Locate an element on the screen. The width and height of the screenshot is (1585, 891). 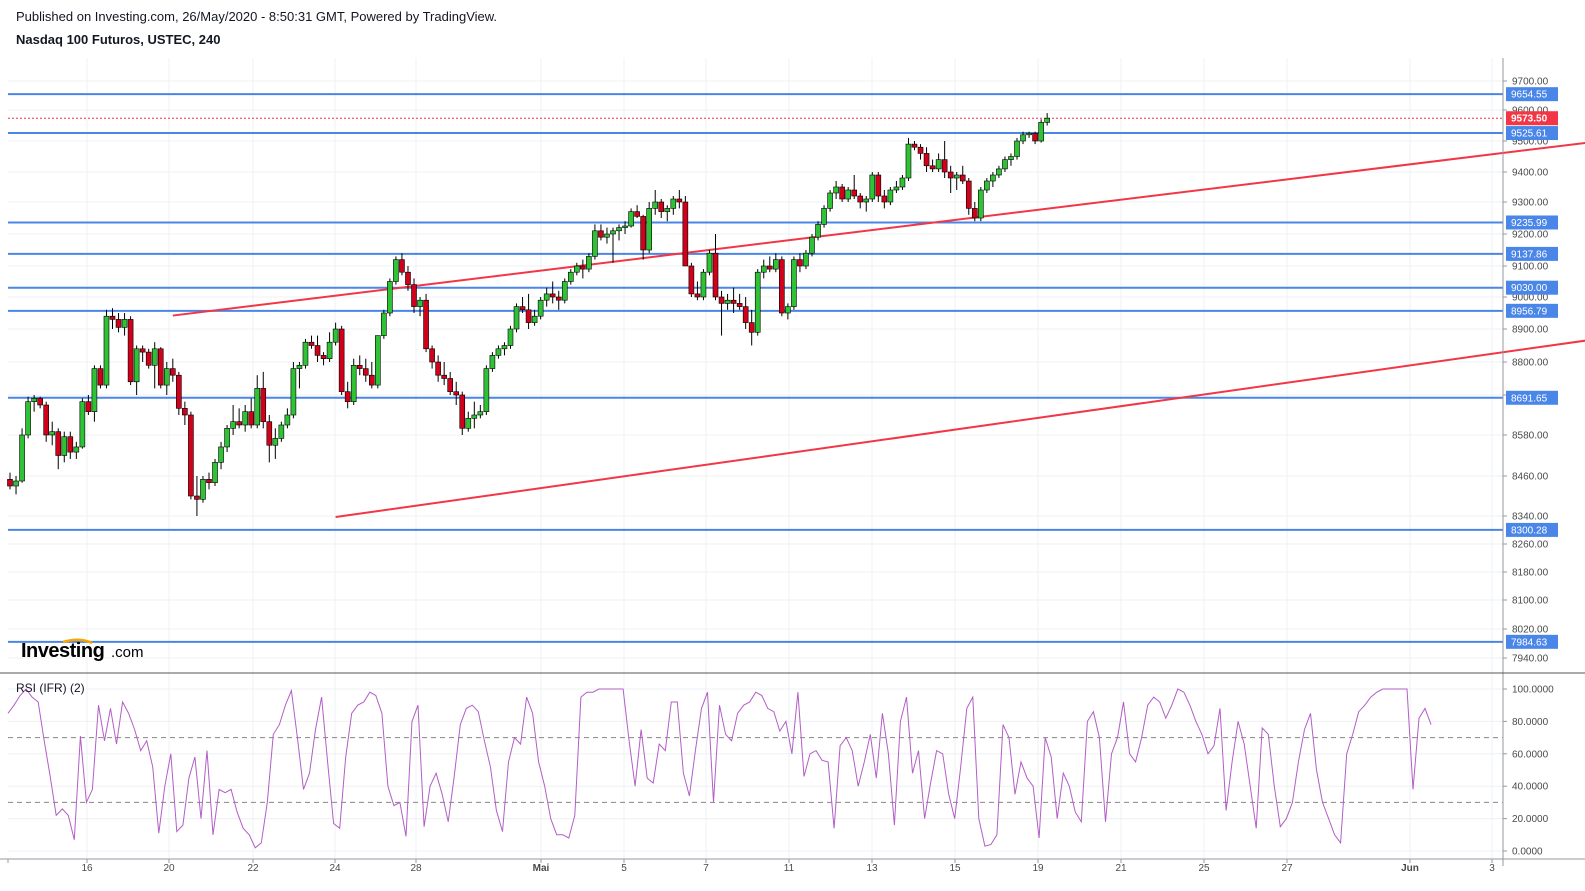
price-tick-label: 8340.00 is located at coordinates (1530, 517).